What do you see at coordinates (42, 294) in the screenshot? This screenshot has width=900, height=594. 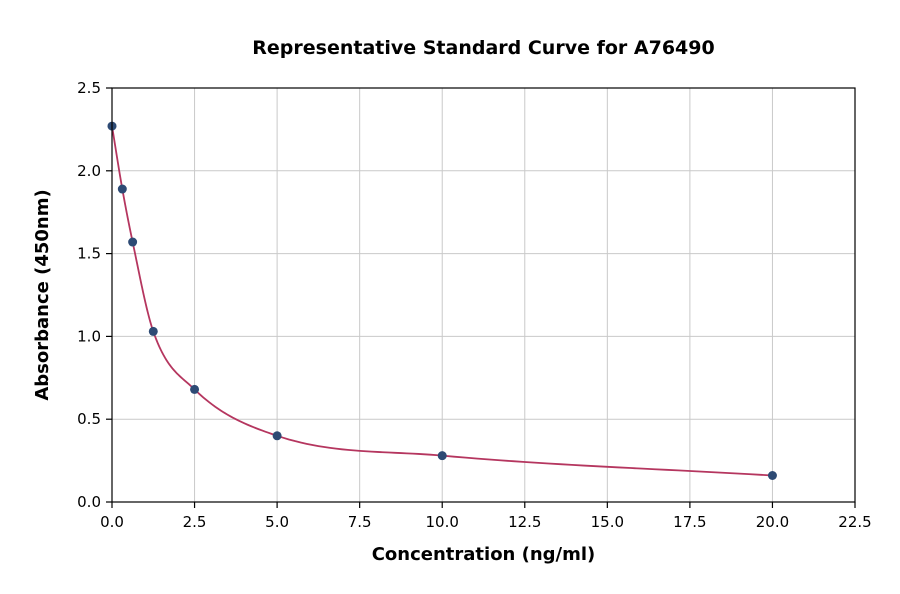 I see `y-axis-label: Absorbance (450nm)` at bounding box center [42, 294].